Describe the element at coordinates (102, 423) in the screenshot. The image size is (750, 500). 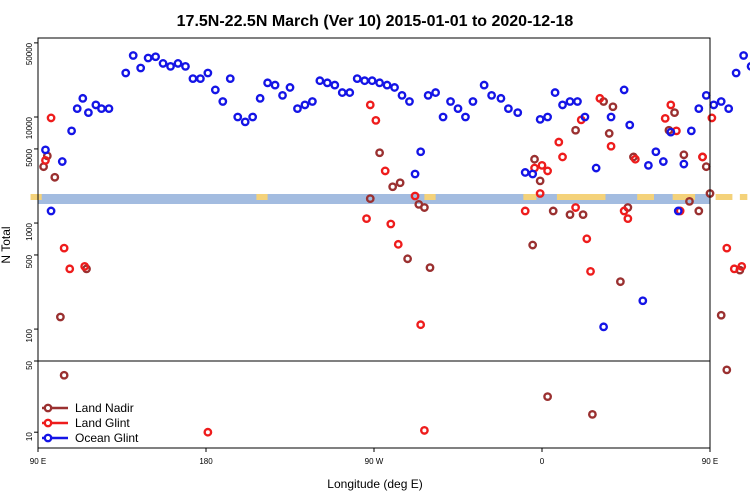
I see `legend-label: Land Glint` at that location.